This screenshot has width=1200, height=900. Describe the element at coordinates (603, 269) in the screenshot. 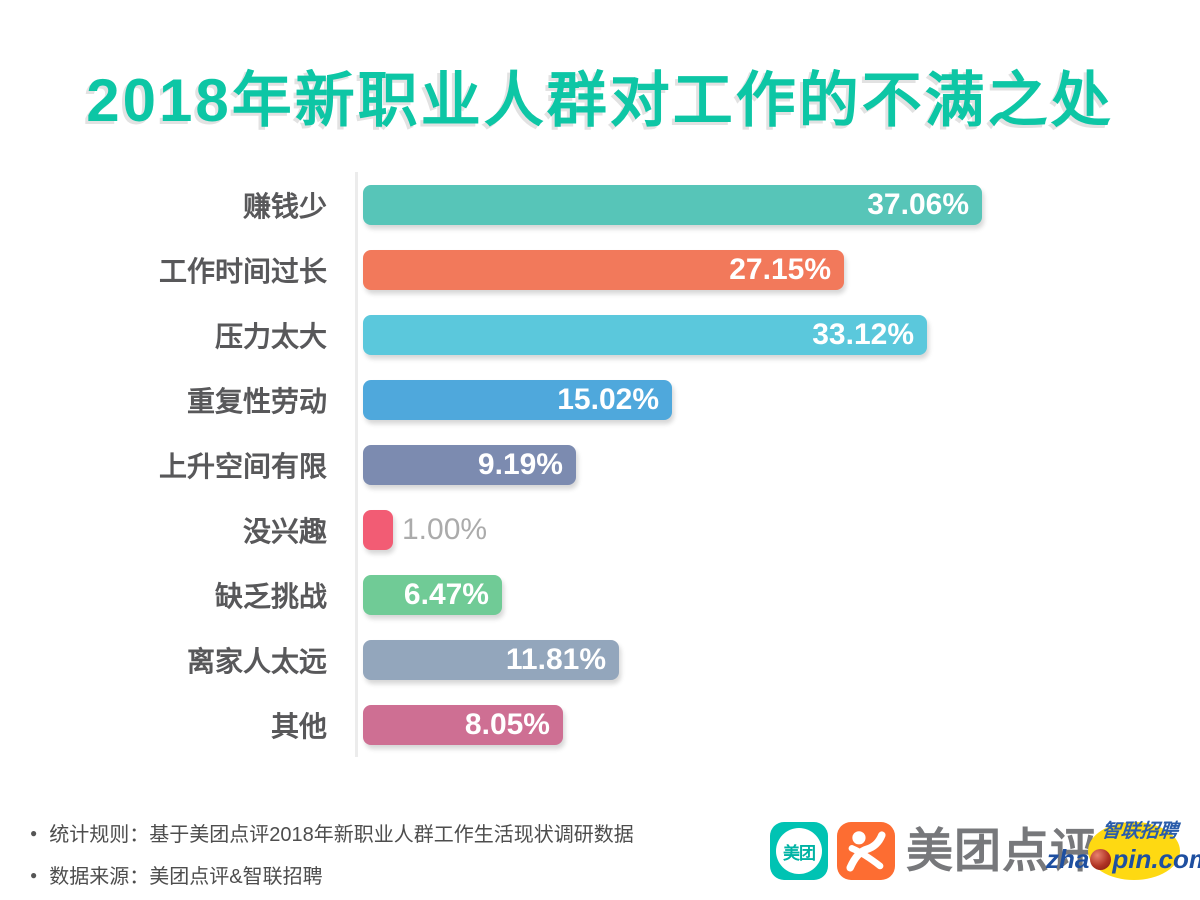

I see `bar: 27.15%` at that location.